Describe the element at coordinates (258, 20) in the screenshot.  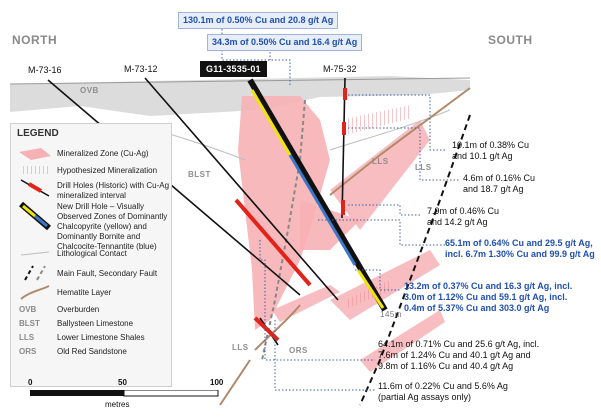
I see `callout-130m: 130.1m of 0.50% Cu and 20.8 g/t Ag` at that location.